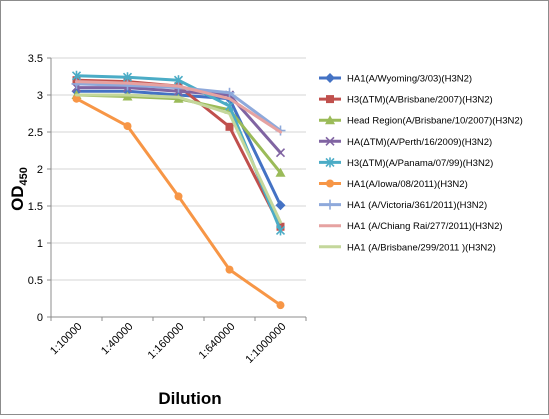 This screenshot has height=419, width=549. I want to click on y-axis-title-main: OD, so click(17, 198).